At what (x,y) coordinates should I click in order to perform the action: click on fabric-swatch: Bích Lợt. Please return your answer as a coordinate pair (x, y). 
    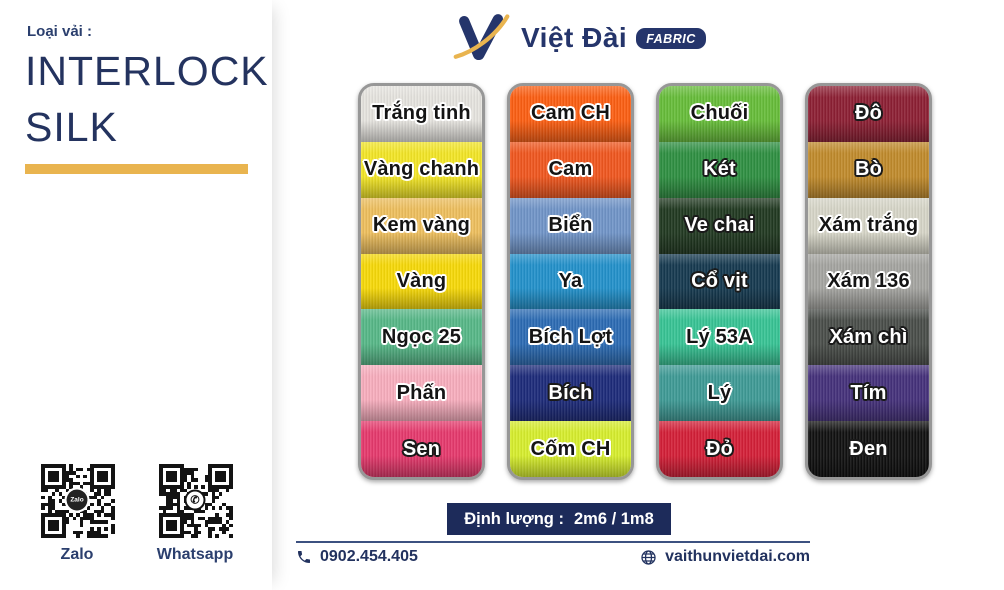
    Looking at the image, I should click on (570, 337).